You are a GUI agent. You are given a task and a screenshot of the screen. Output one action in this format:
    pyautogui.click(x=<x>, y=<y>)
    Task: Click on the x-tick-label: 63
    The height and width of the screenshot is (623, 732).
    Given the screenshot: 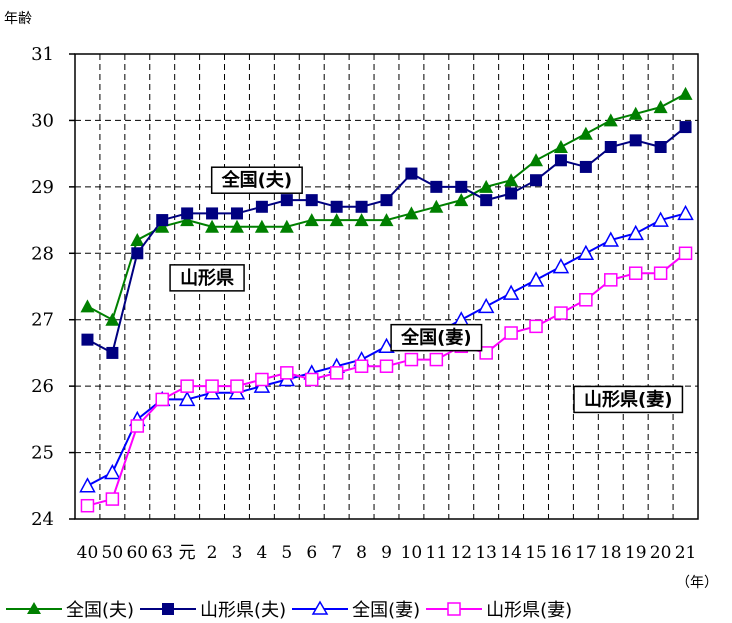 What is the action you would take?
    pyautogui.click(x=162, y=553)
    